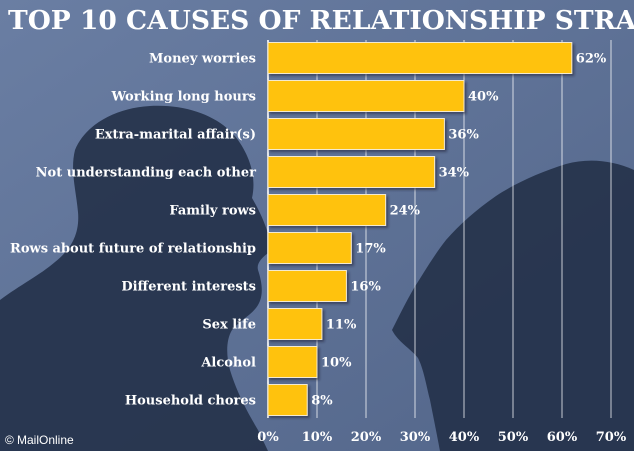  What do you see at coordinates (513, 437) in the screenshot?
I see `tick-label: 50%` at bounding box center [513, 437].